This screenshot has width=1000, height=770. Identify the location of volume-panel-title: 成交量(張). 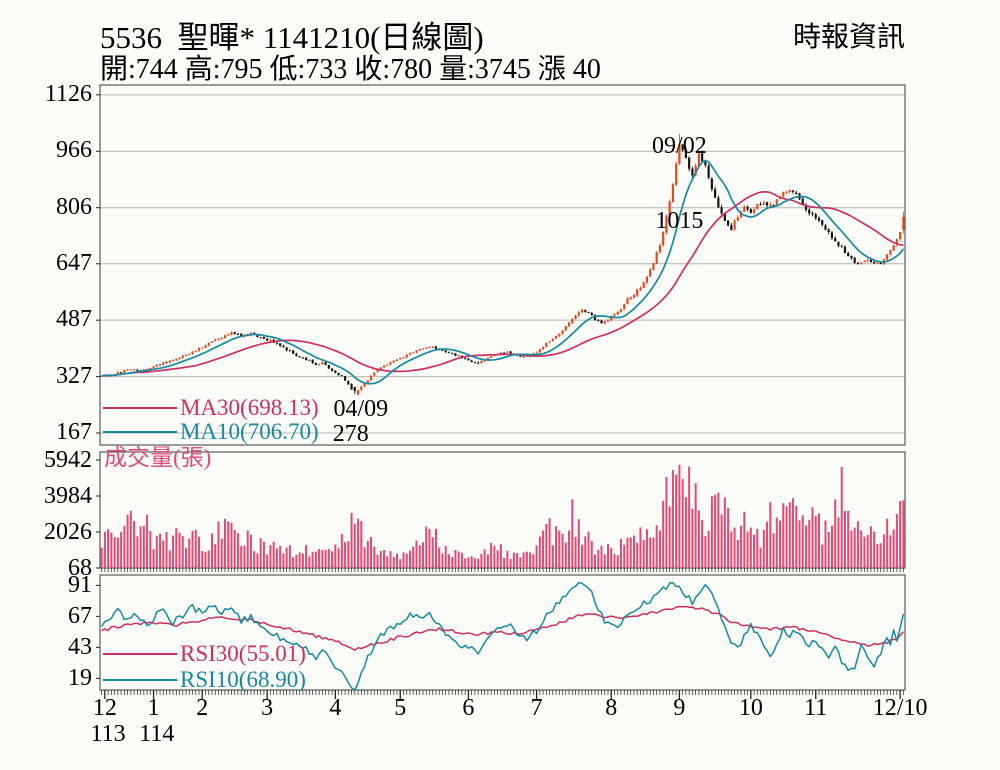
(157, 458).